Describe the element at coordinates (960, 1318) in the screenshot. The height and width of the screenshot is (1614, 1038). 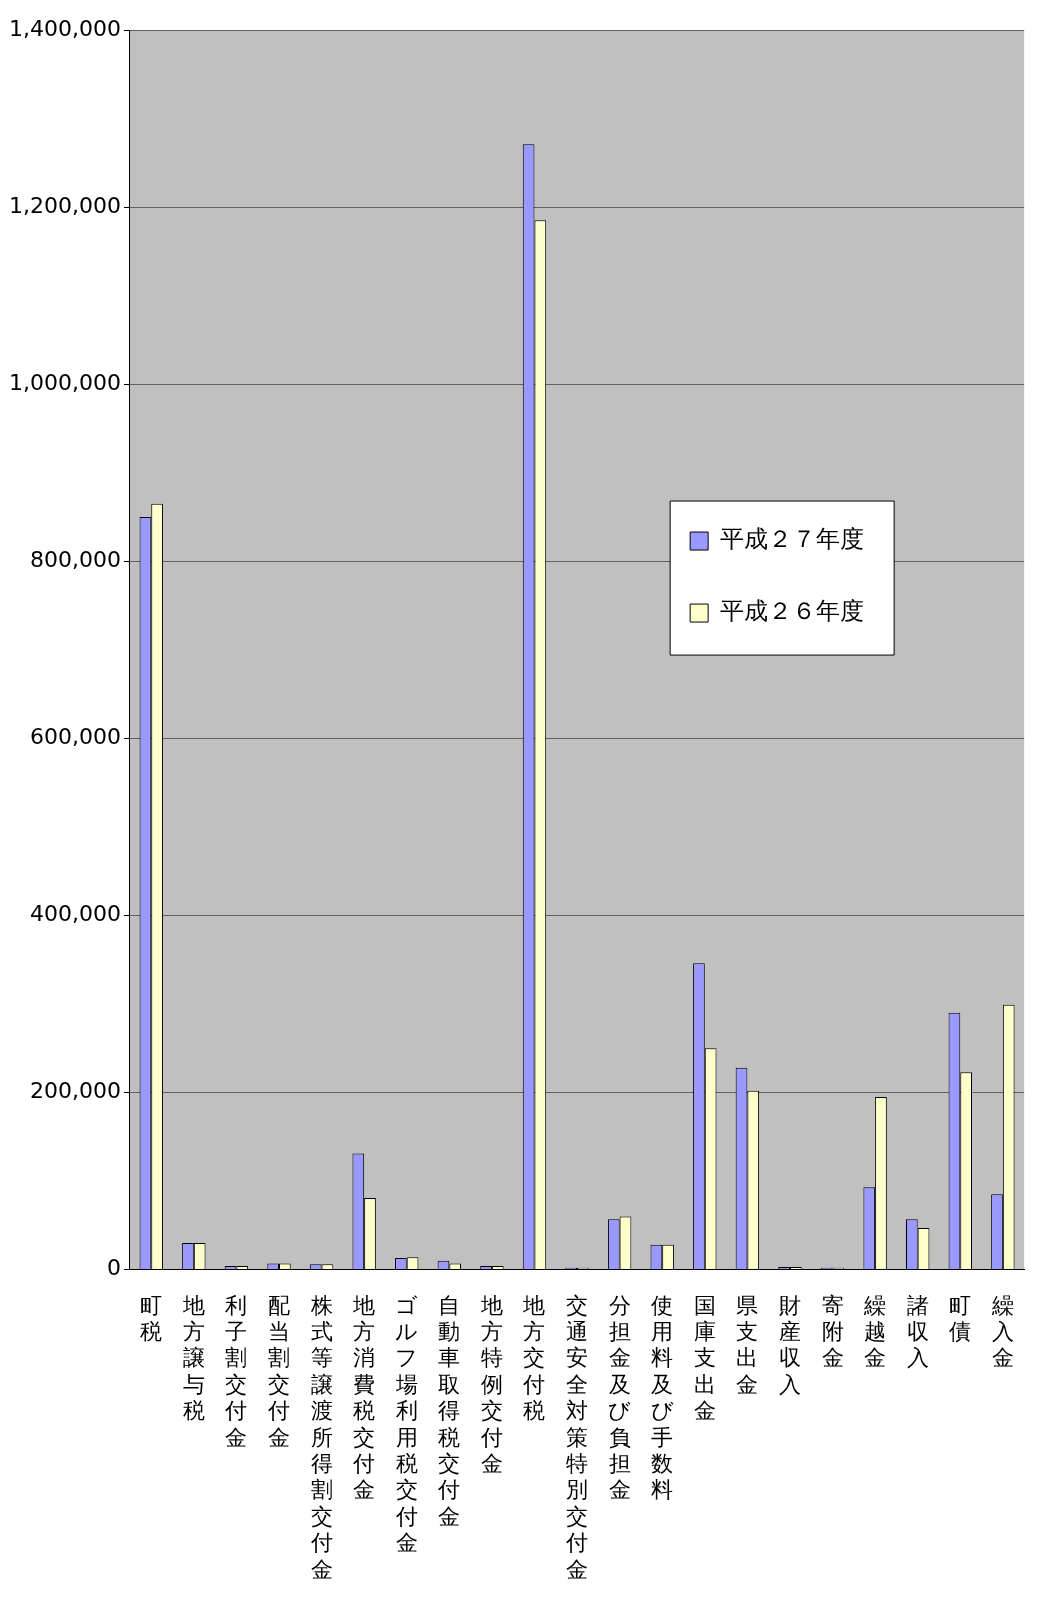
I see `x-tick-label: 町債` at that location.